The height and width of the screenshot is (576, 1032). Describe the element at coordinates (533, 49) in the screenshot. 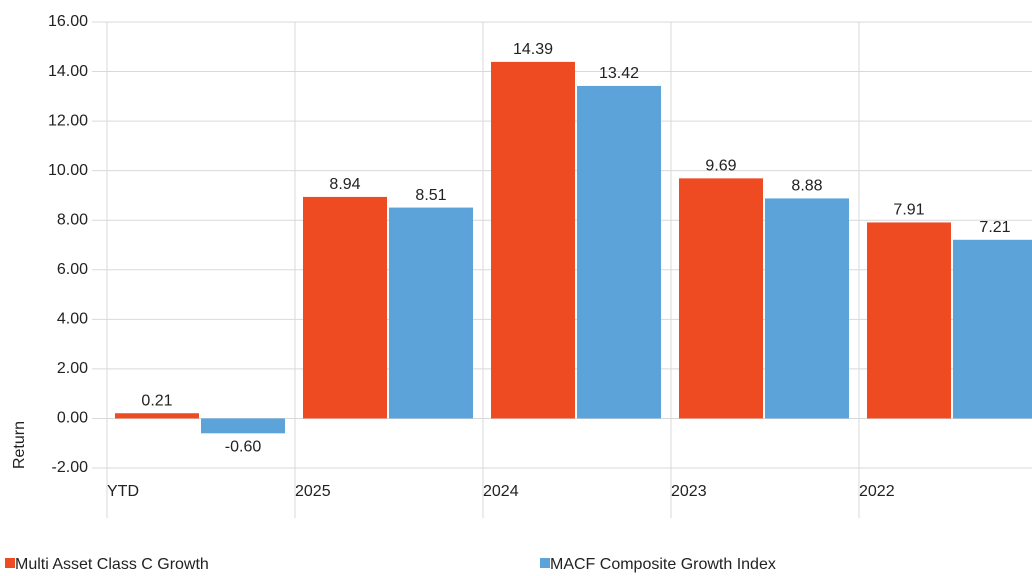

I see `value-label: 14.39` at that location.